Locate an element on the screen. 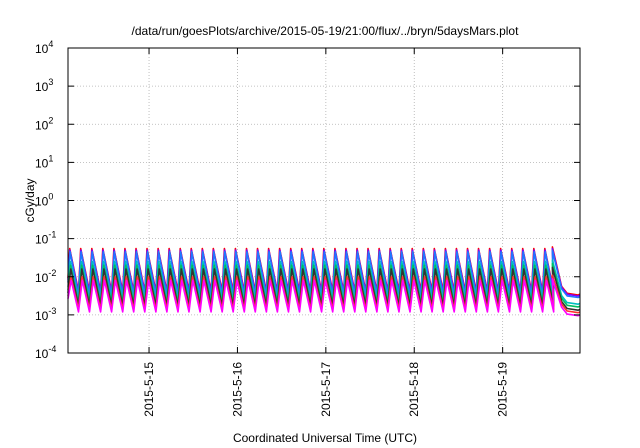 The image size is (640, 448). x-tick-label: 2015-5-15 is located at coordinates (149, 389).